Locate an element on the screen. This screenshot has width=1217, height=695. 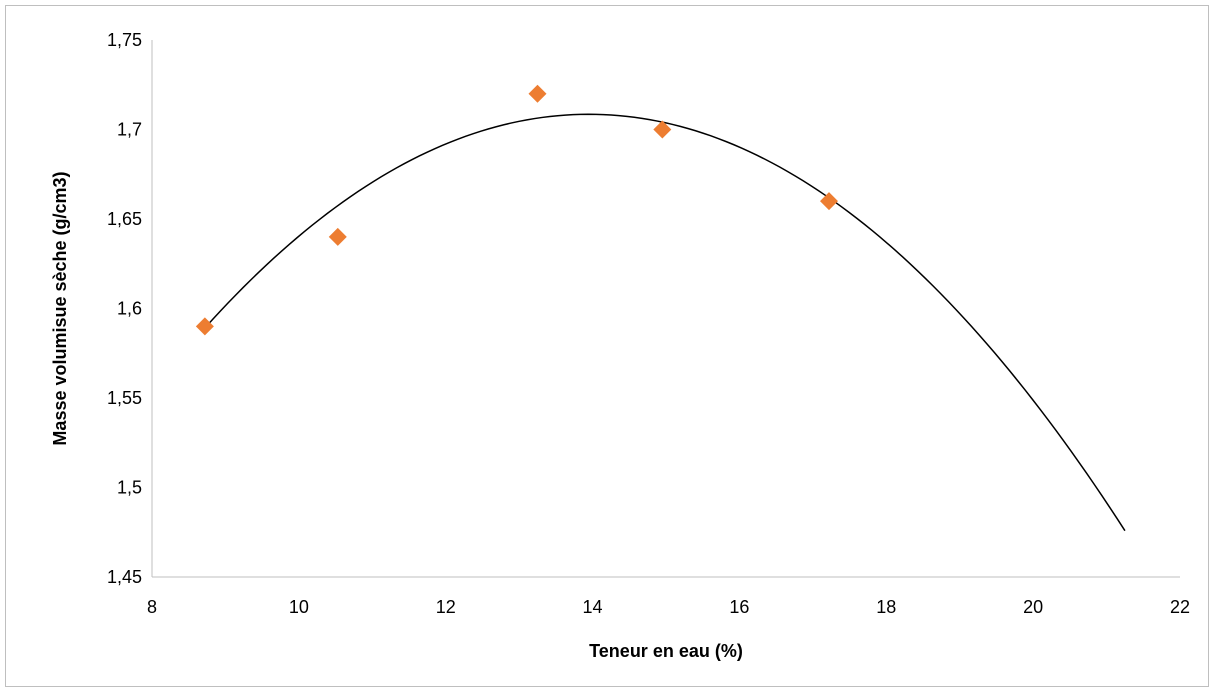
x-tick-label: 22 is located at coordinates (1180, 607).